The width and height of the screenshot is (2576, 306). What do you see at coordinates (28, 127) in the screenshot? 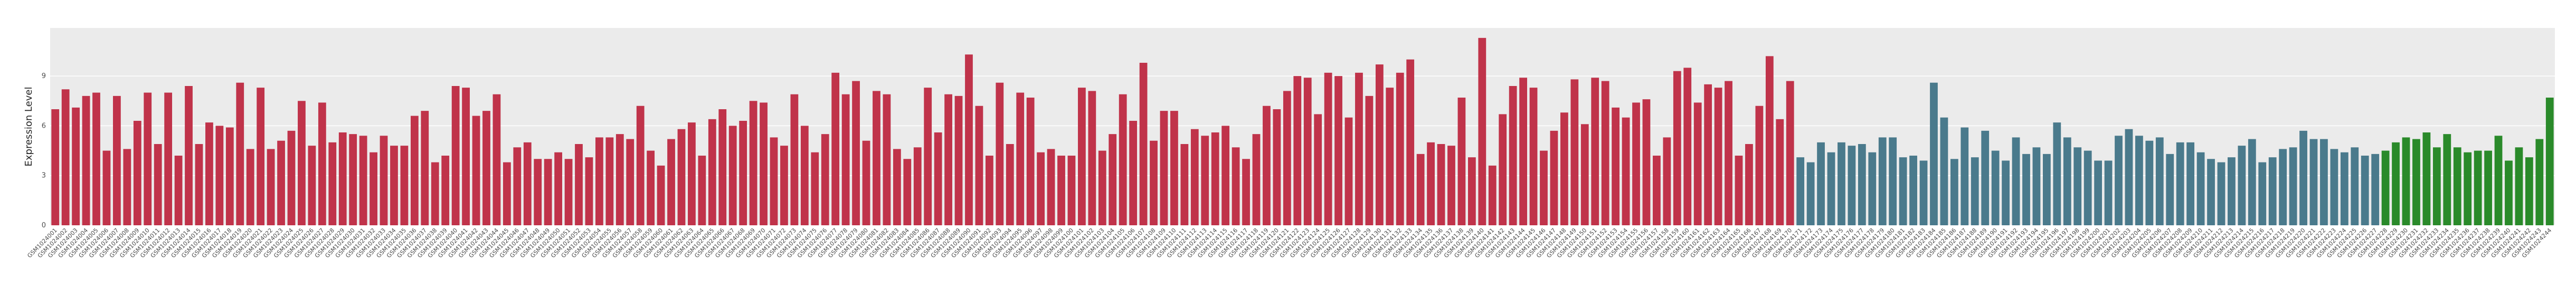
I see `y-axis-title: Expression Level` at bounding box center [28, 127].